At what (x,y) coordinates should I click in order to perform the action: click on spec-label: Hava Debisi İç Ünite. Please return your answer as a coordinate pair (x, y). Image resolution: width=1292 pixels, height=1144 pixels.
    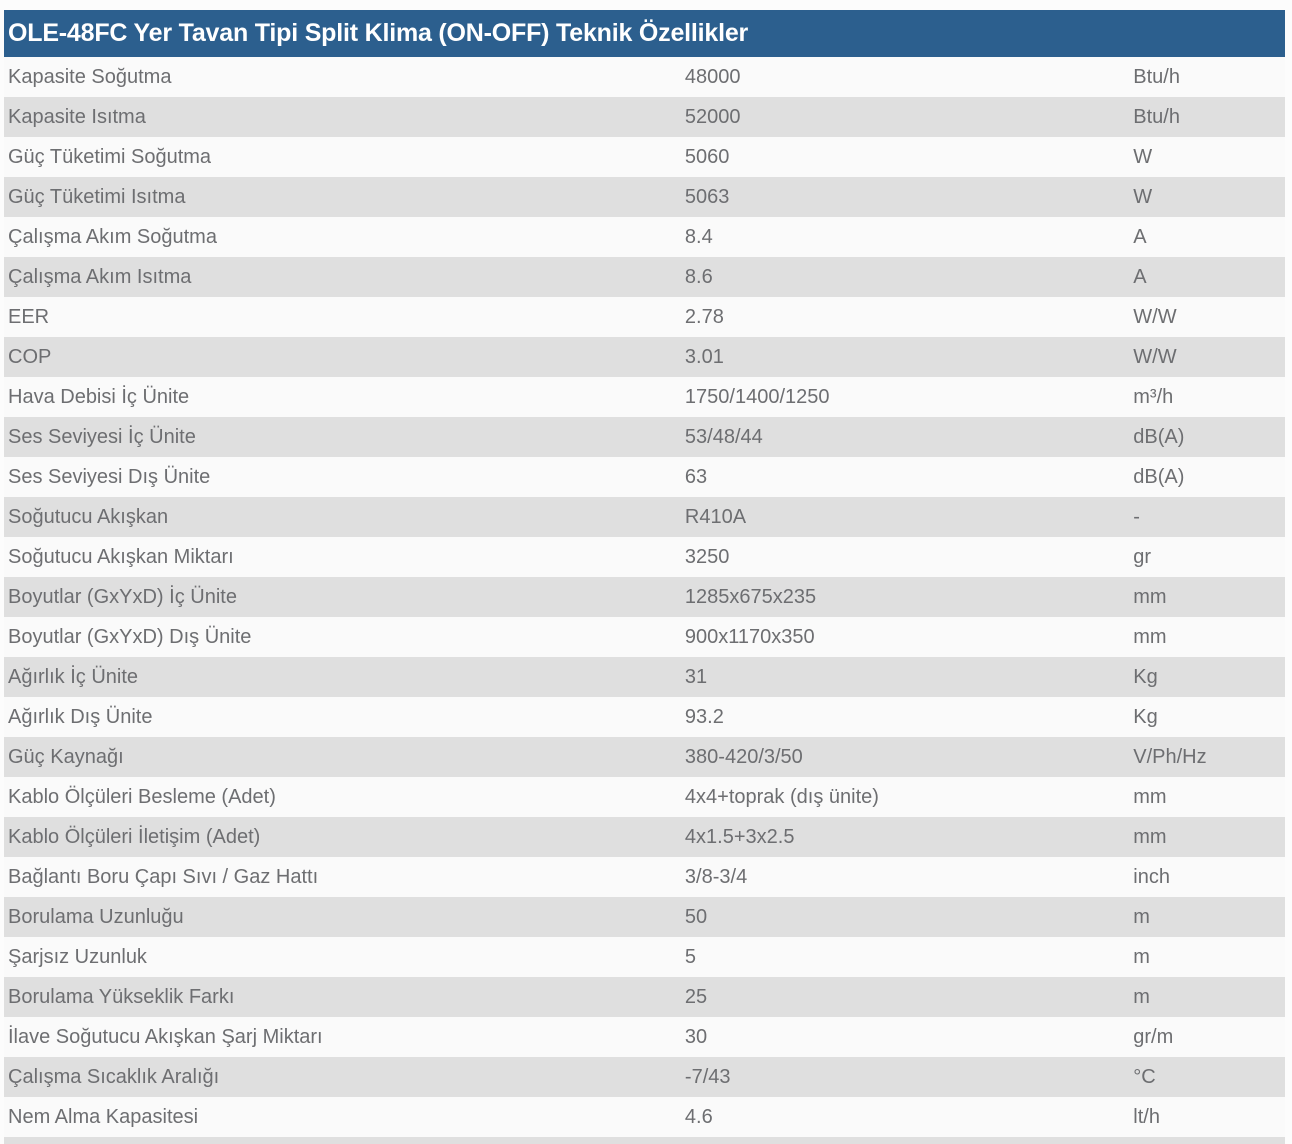
    Looking at the image, I should click on (343, 397).